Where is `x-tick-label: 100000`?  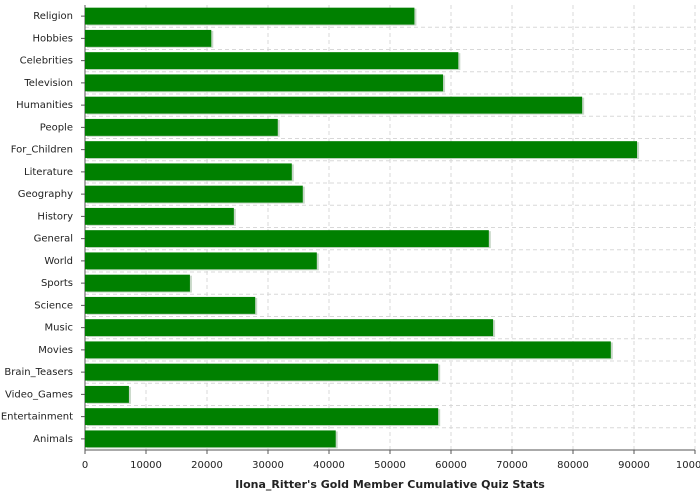 x-tick-label: 100000 is located at coordinates (688, 465).